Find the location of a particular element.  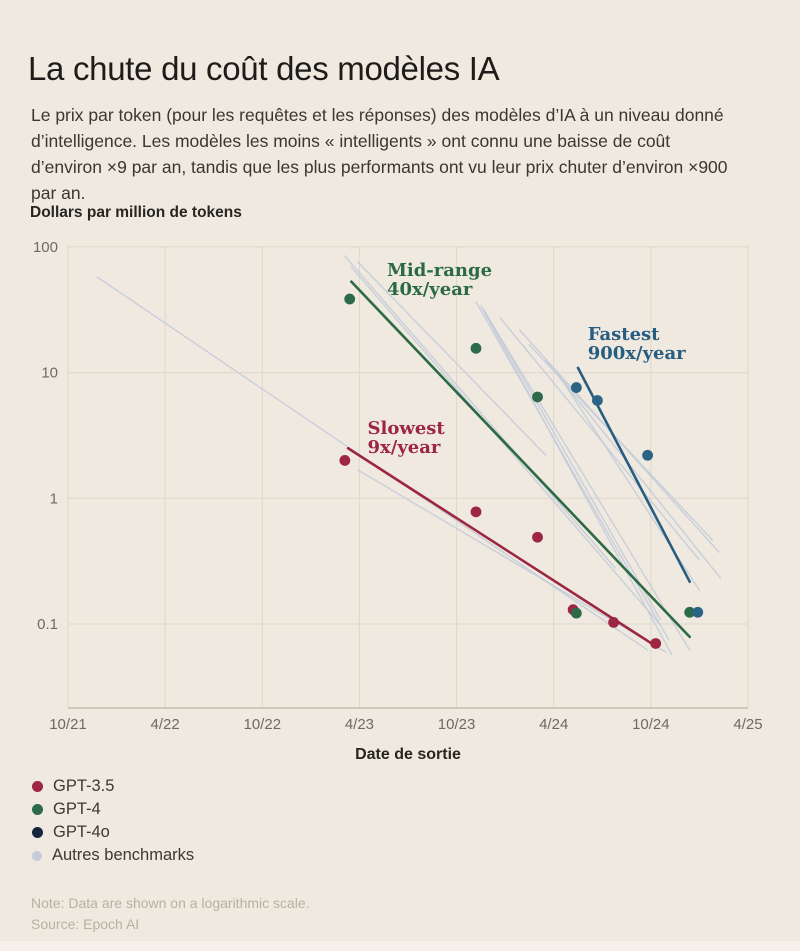

y-tick-label: 1 is located at coordinates (54, 498).